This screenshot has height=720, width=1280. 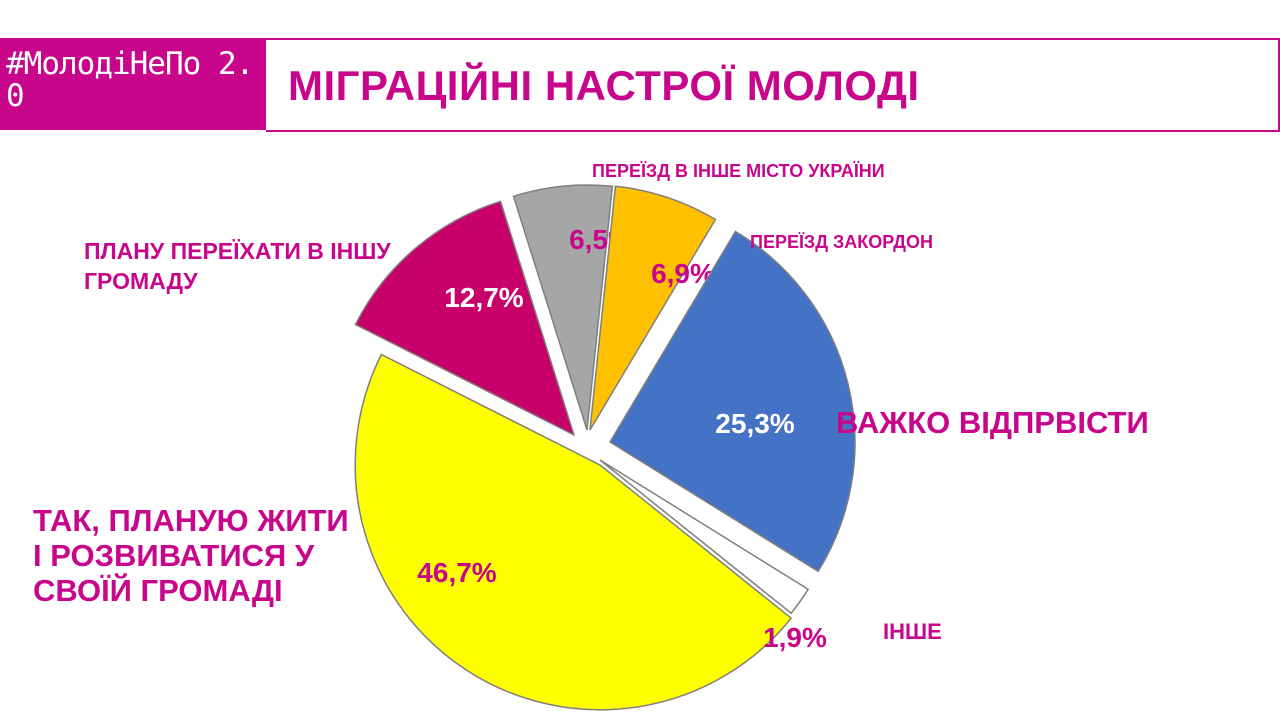 I want to click on slice-hard-to-say: 25,3%, so click(x=732, y=401).